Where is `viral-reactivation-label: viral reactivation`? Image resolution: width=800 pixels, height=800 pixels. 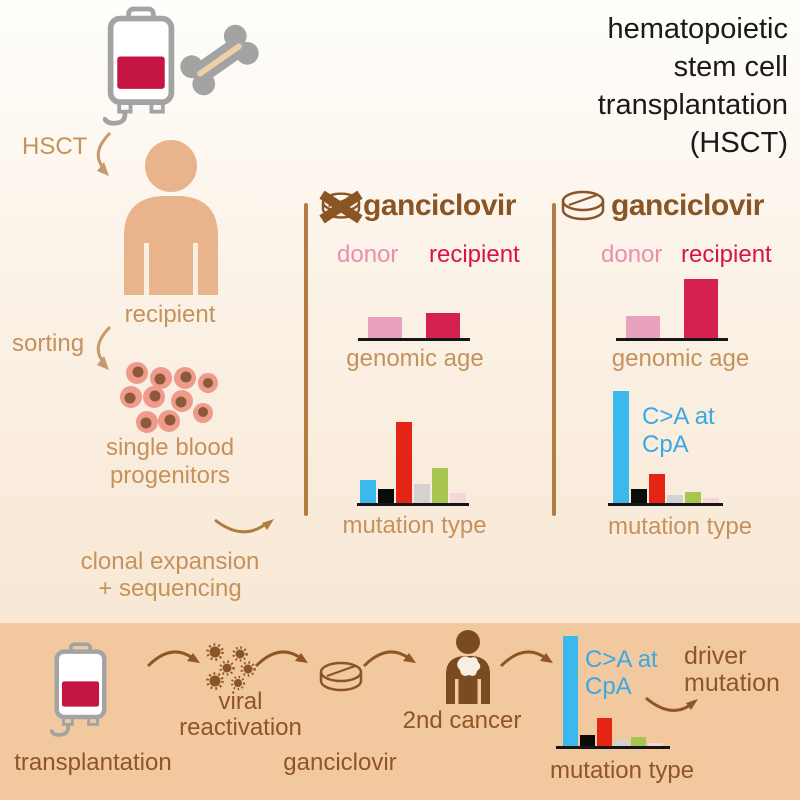 viral-reactivation-label: viral reactivation is located at coordinates (240, 714).